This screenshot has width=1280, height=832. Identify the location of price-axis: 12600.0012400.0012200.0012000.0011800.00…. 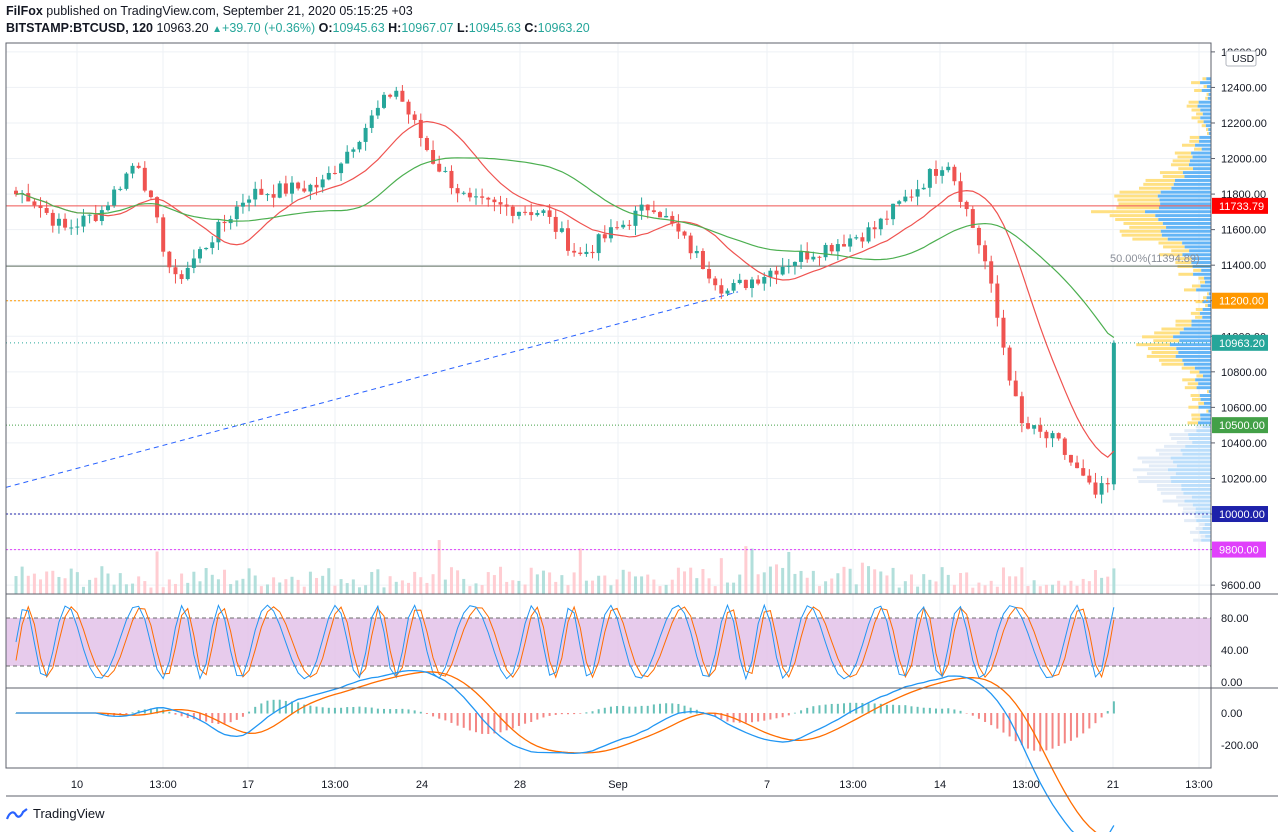
(1239, 399).